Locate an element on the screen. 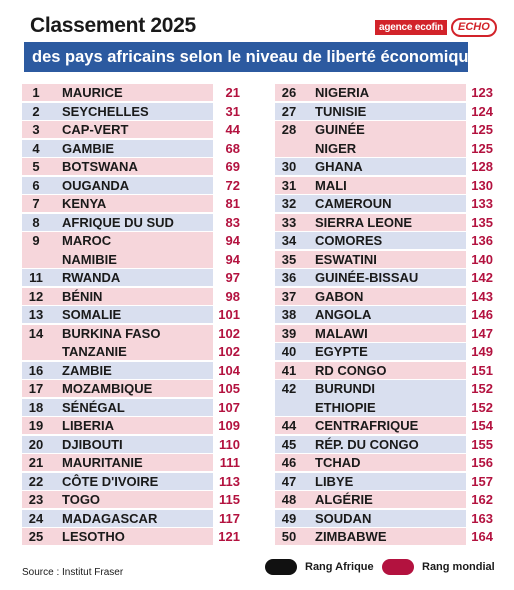 The height and width of the screenshot is (590, 514). world-rank: 130 is located at coordinates (482, 185).